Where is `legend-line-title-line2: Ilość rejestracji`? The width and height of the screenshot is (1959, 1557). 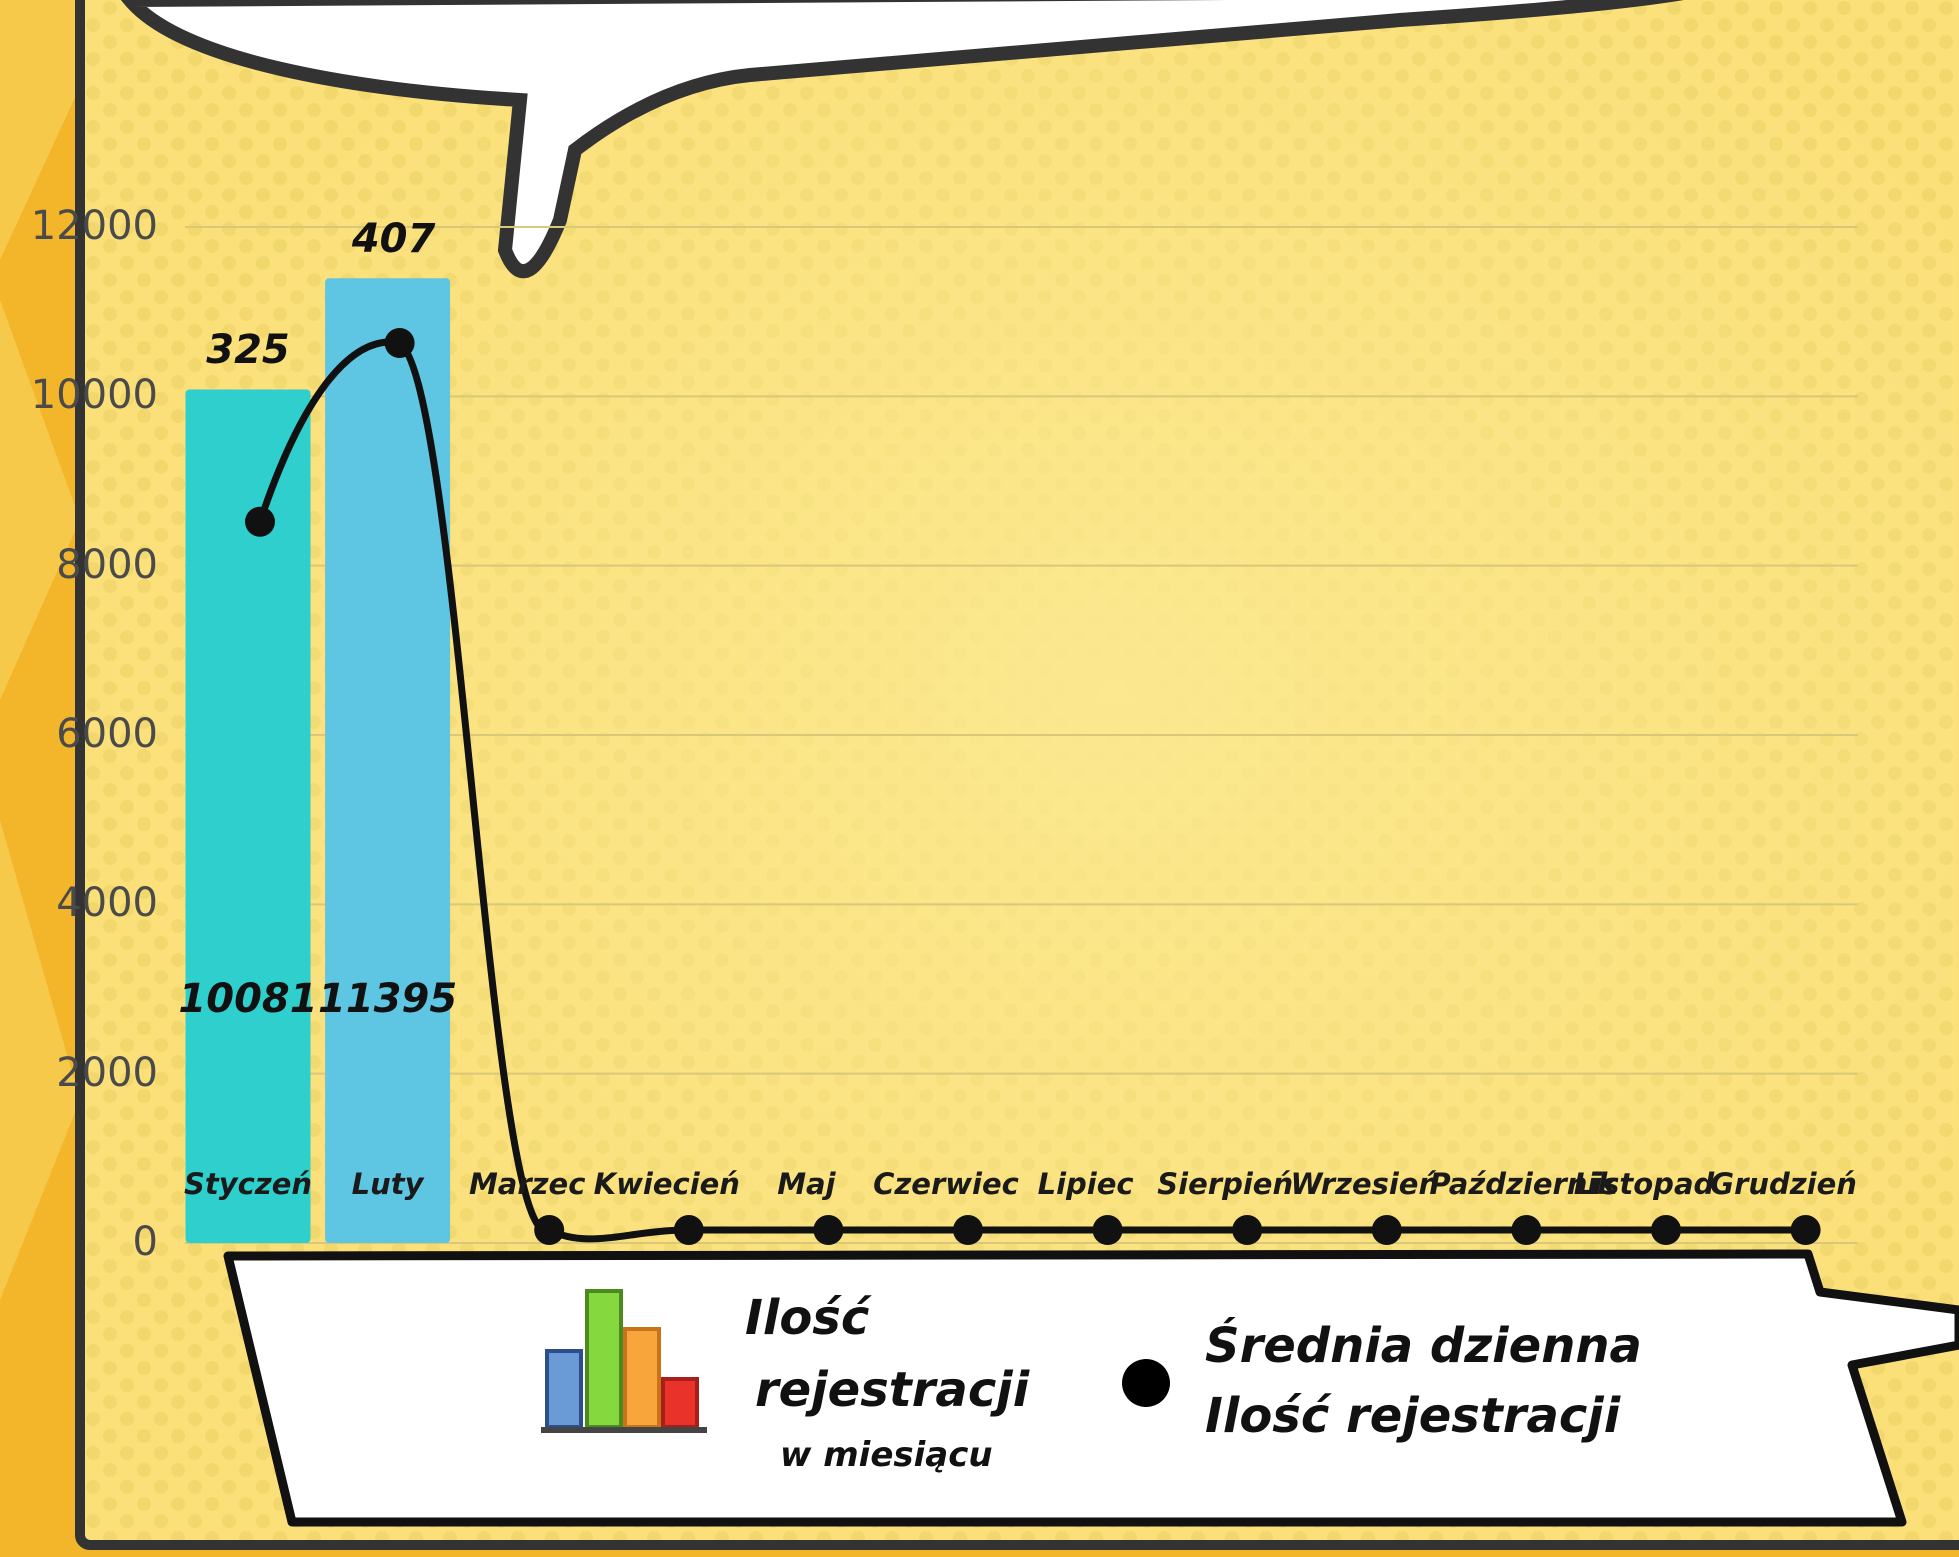
legend-line-title-line2: Ilość rejestracji is located at coordinates (1413, 1416).